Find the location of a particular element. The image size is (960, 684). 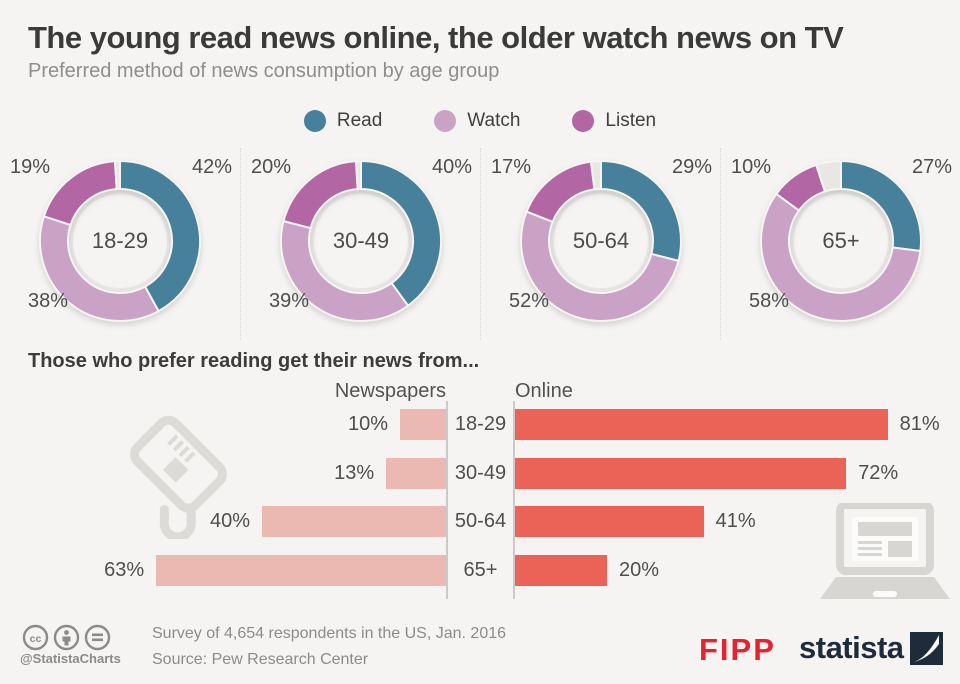

svg-text: cc is located at coordinates (36, 639).